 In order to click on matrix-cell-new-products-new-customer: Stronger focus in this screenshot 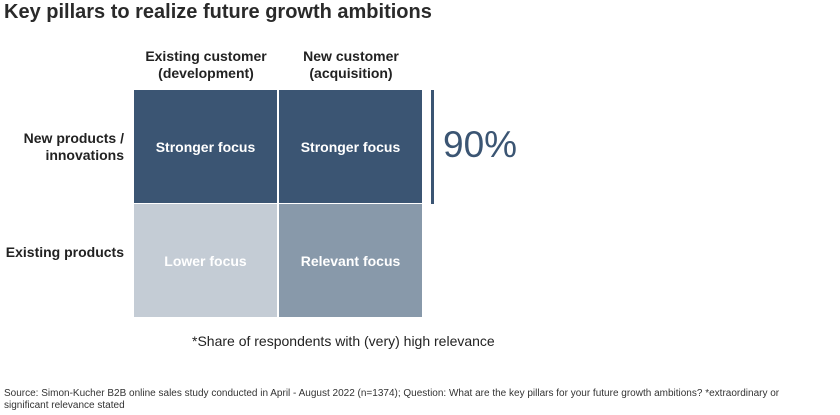, I will do `click(350, 146)`.